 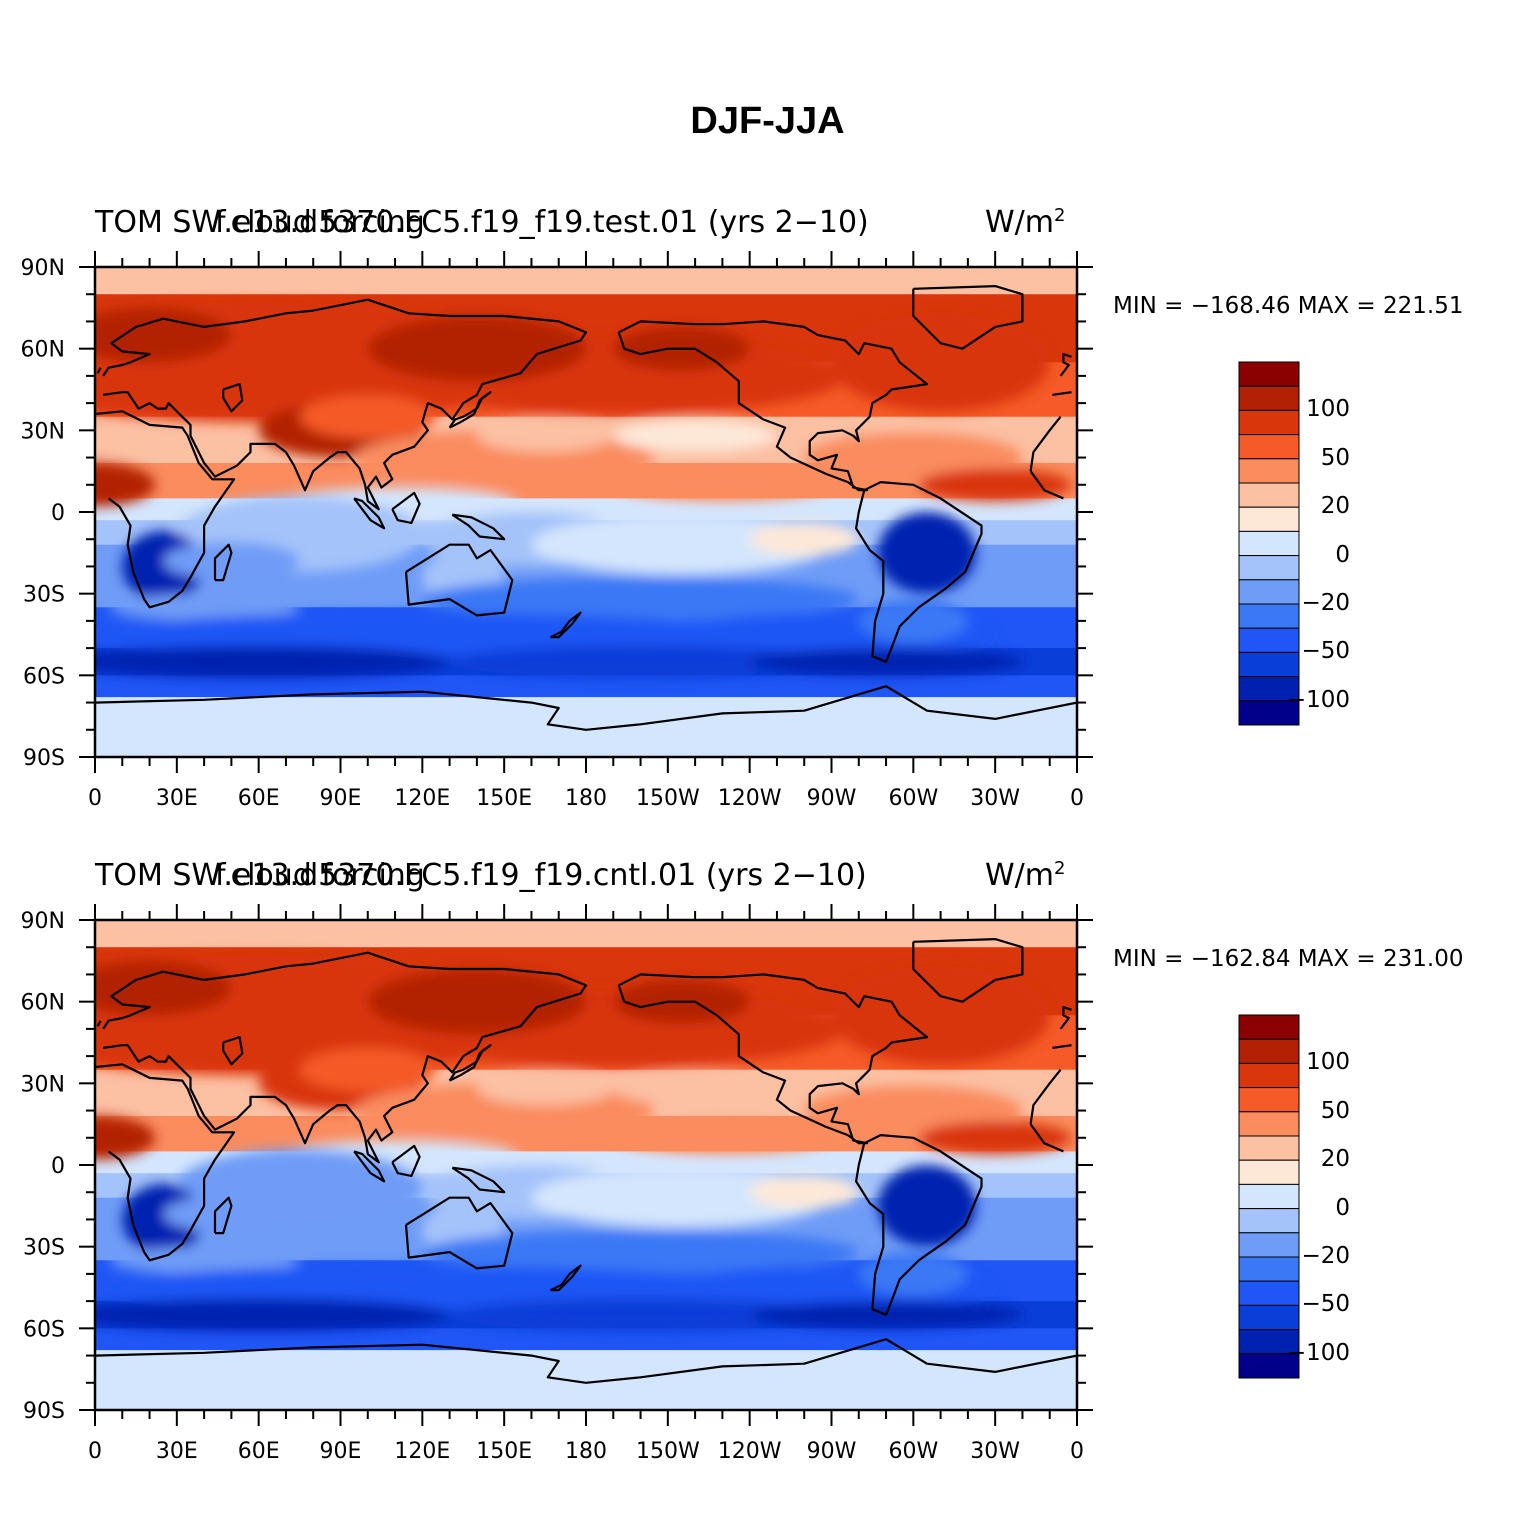 What do you see at coordinates (504, 798) in the screenshot?
I see `lon-tick-label: 150E` at bounding box center [504, 798].